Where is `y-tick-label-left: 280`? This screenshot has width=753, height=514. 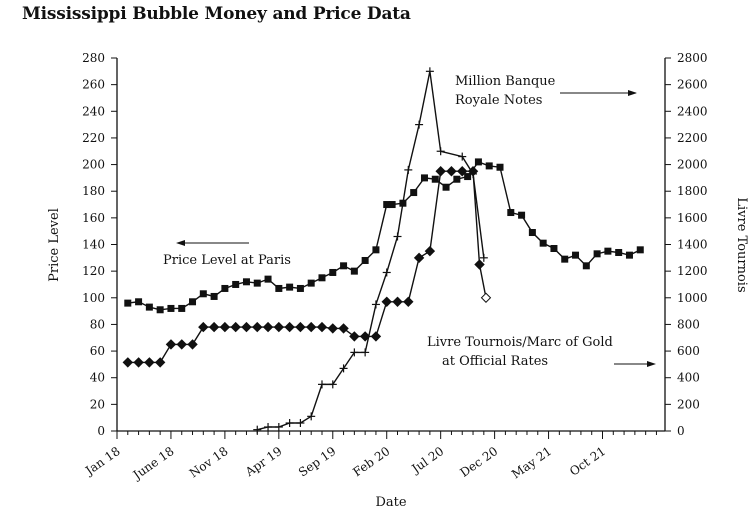
y-tick-label-left: 280 is located at coordinates (93, 58).